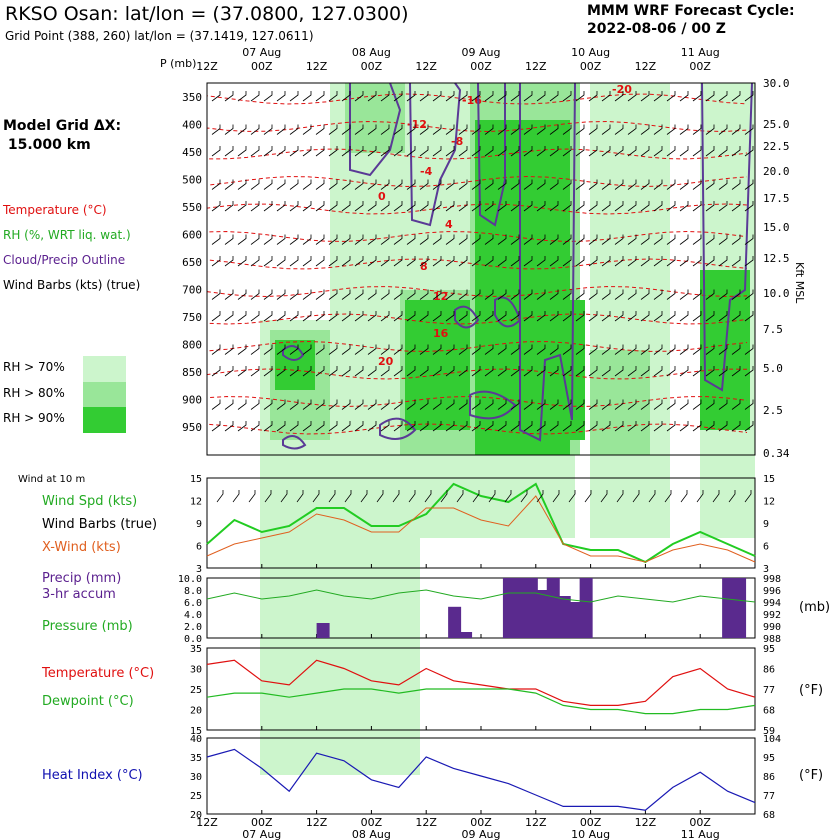 The height and width of the screenshot is (840, 840). What do you see at coordinates (769, 479) in the screenshot?
I see `wind-tick-right: 15` at bounding box center [769, 479].